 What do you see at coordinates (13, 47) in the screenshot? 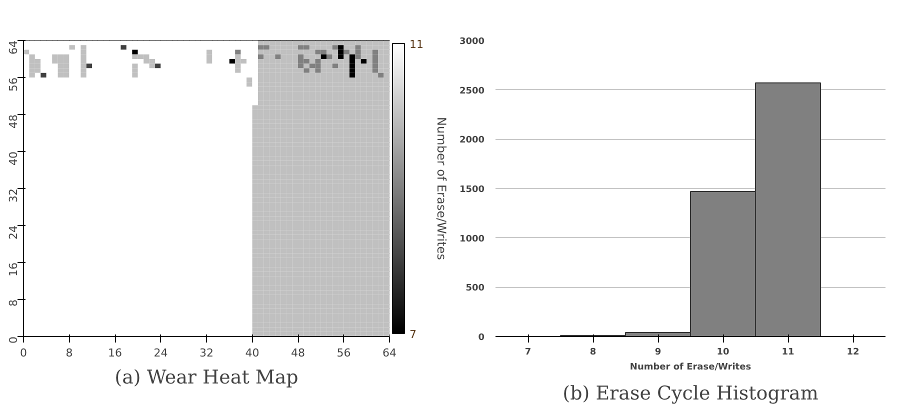
I see `y-tick-label: 64` at bounding box center [13, 47].